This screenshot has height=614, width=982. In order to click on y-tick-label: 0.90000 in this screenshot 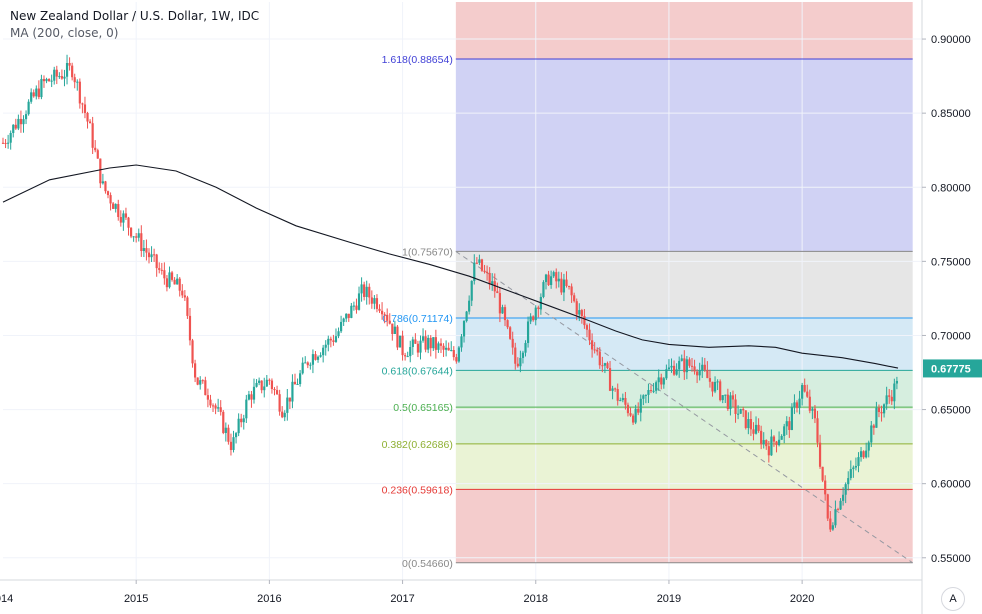, I will do `click(951, 40)`.